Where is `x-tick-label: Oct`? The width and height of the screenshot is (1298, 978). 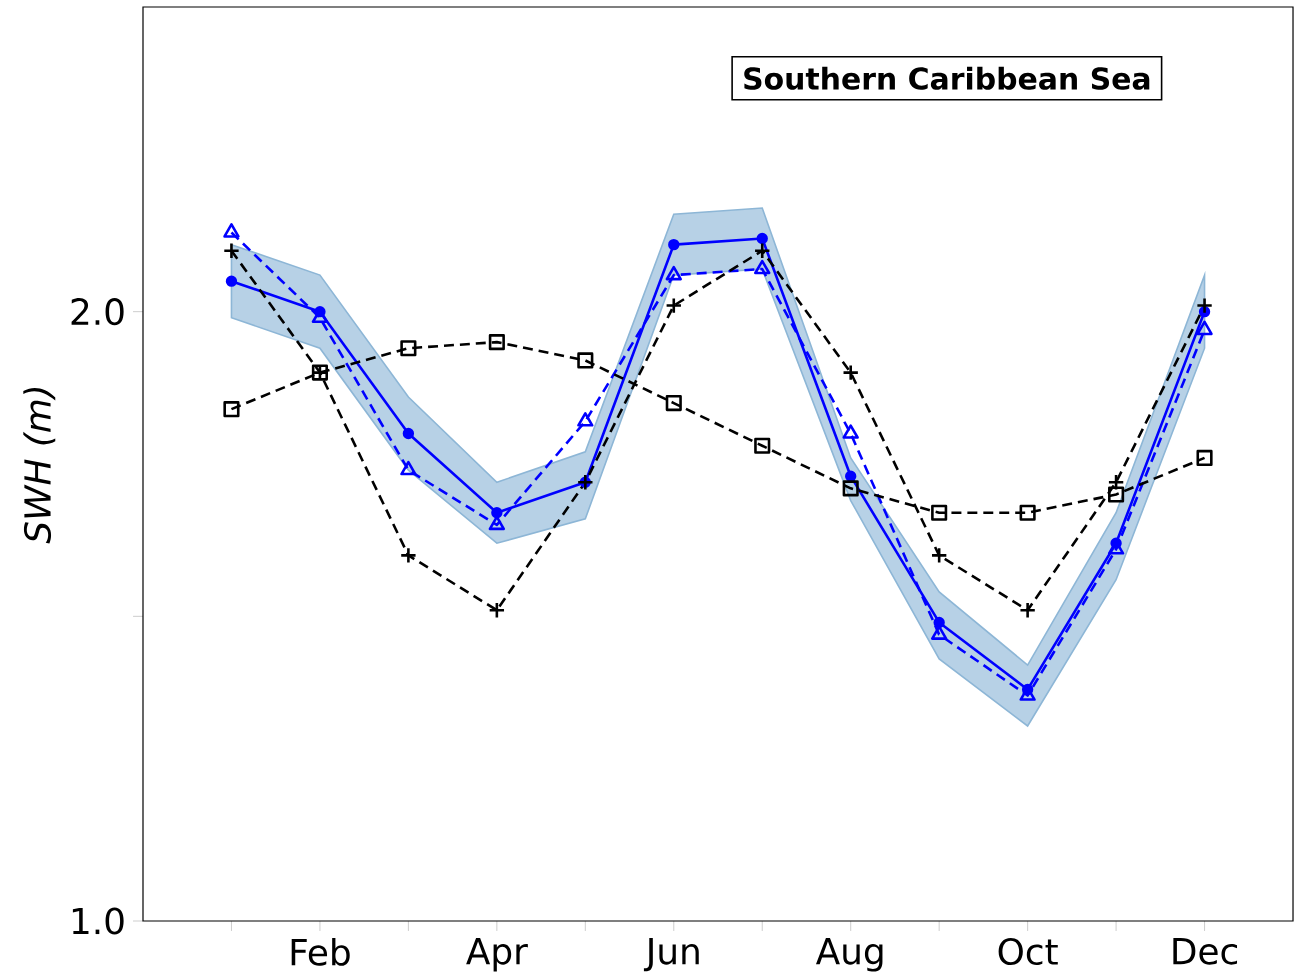 x-tick-label: Oct is located at coordinates (1028, 952).